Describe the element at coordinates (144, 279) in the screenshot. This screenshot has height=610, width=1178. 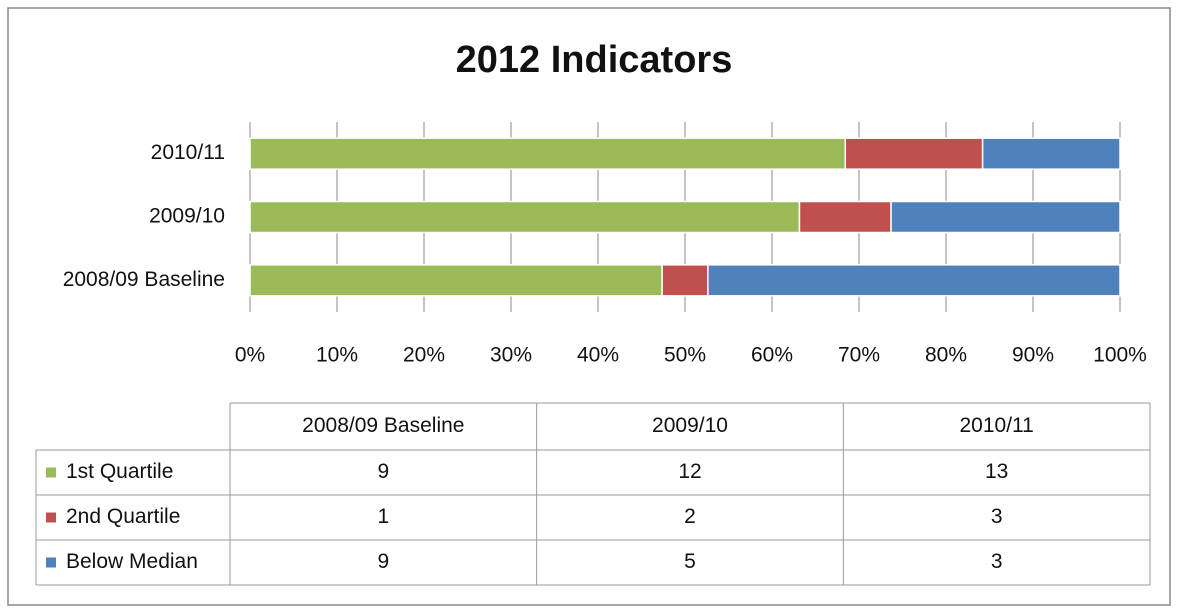
I see `y-tick-label: 2008/09 Baseline` at that location.